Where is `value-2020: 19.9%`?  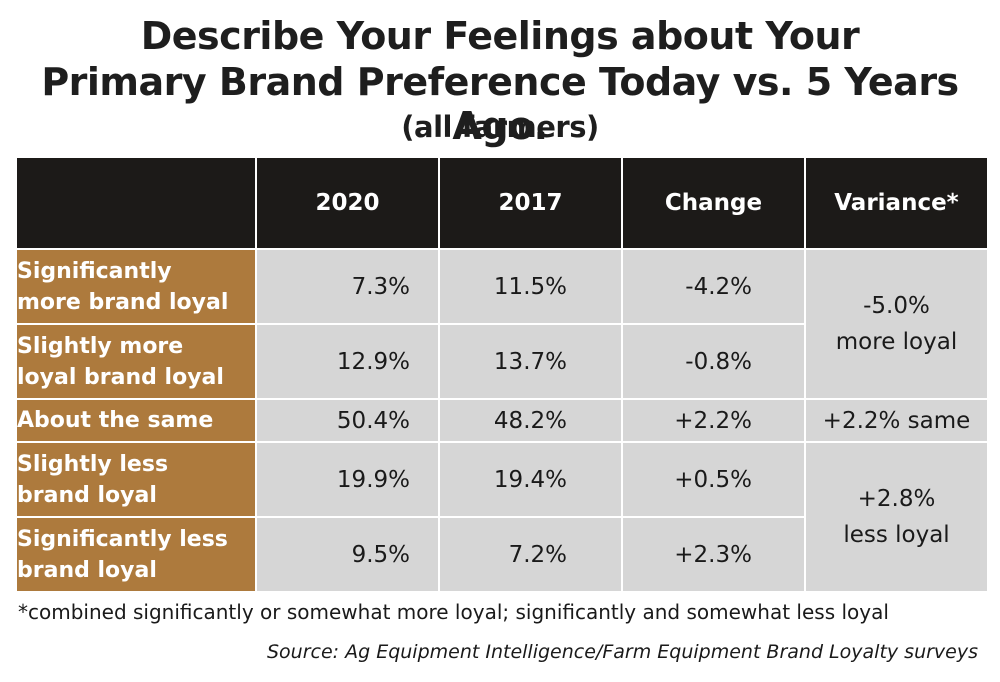 value-2020: 19.9% is located at coordinates (347, 479).